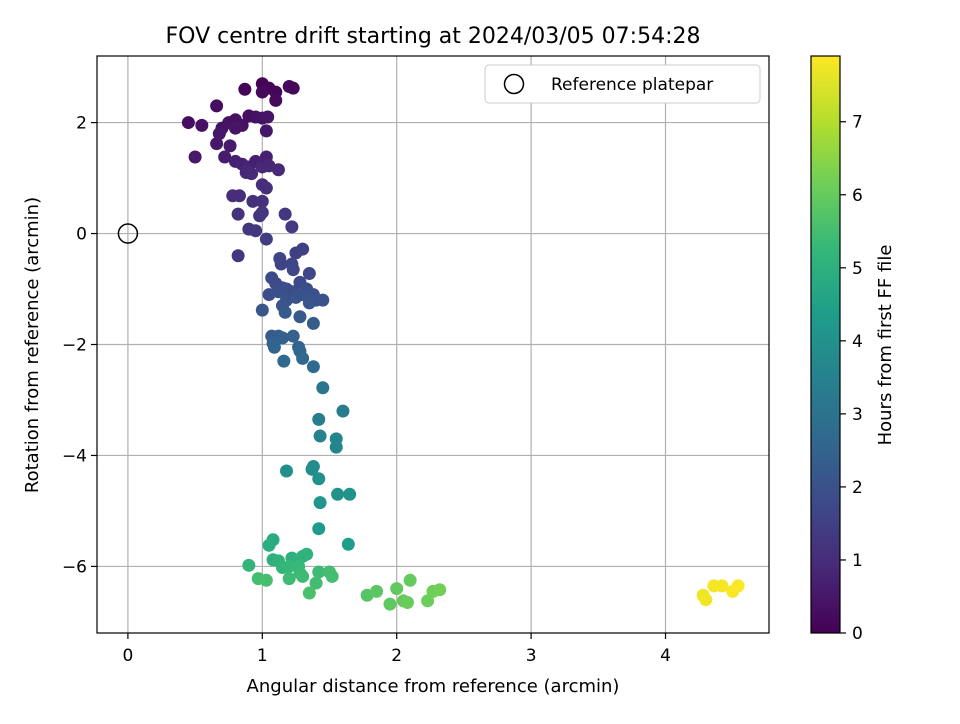  I want to click on colorbar-tick-label: 5, so click(857, 269).